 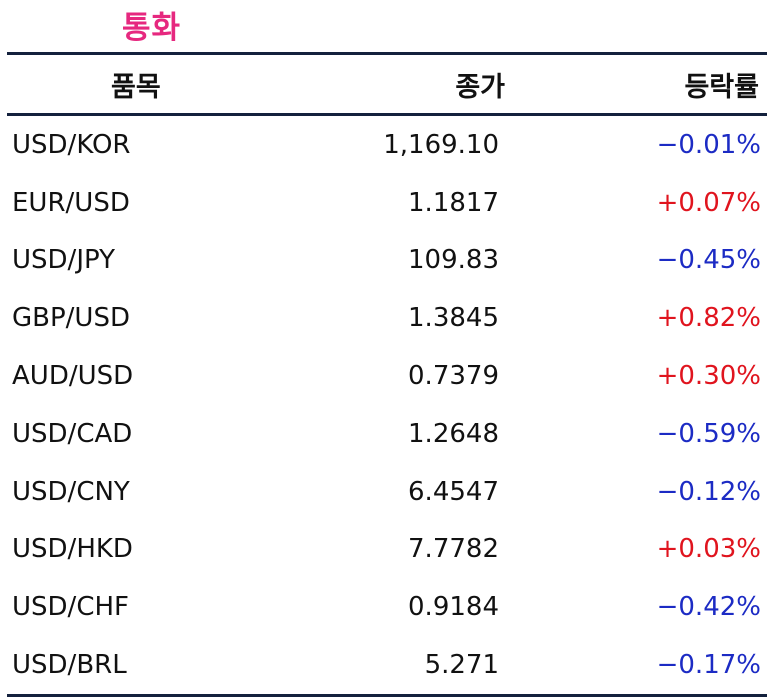 I want to click on table-bottom-rule, so click(x=387, y=695).